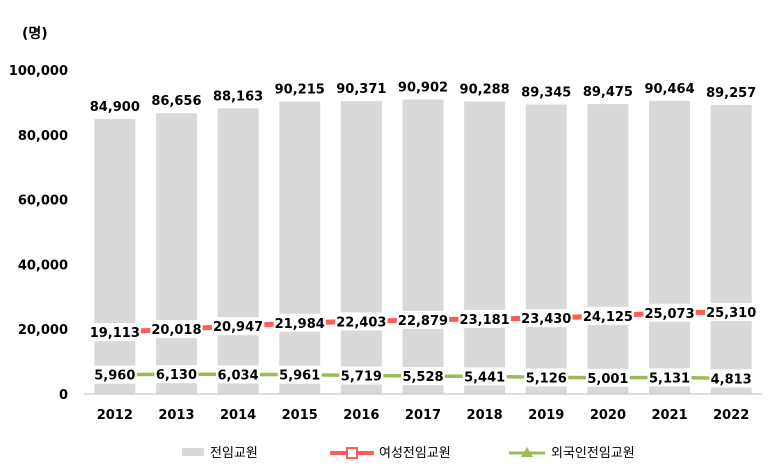 This screenshot has height=474, width=774. Describe the element at coordinates (38, 233) in the screenshot. I see `y-axis-ticks: 0 20,000 40,000 60,000 80,000 100,000` at that location.